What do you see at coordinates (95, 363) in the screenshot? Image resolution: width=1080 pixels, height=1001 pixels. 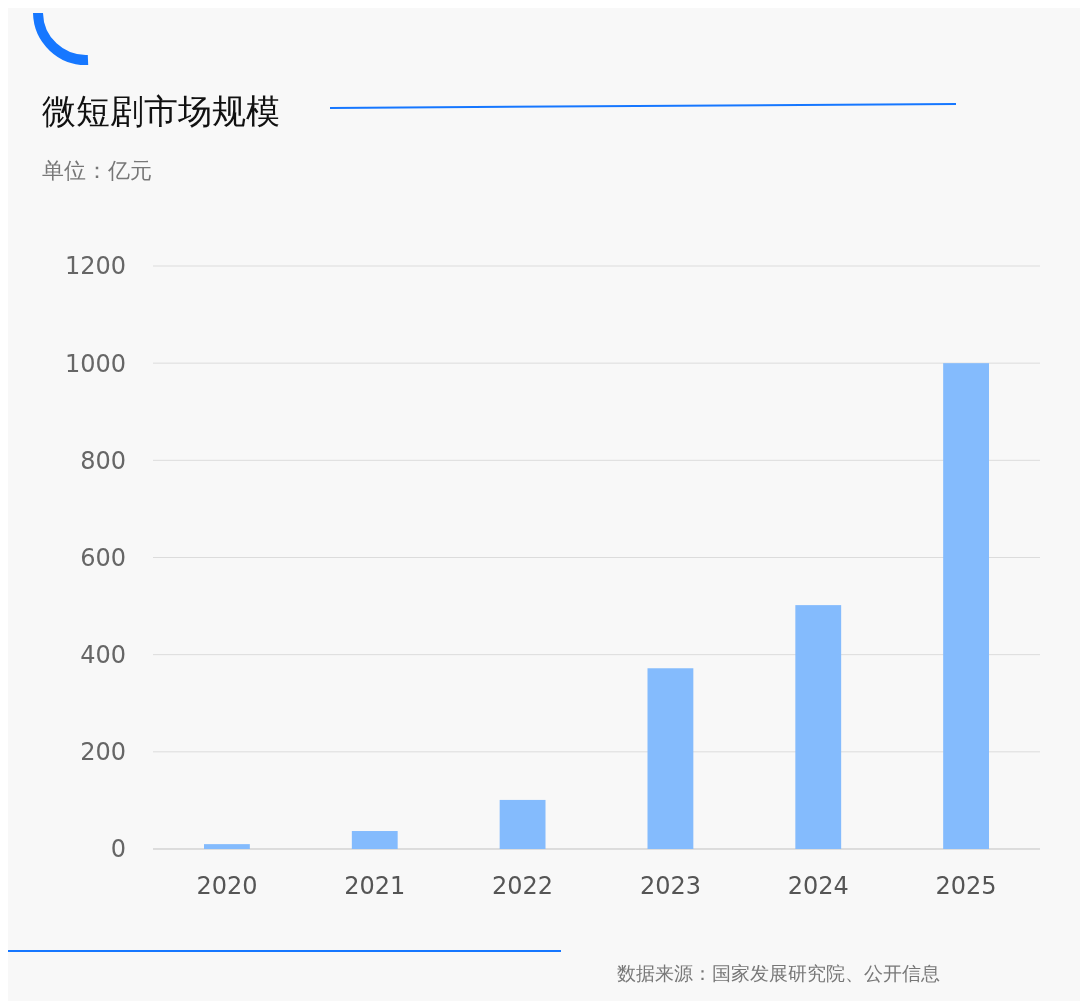 I see `y-tick-label: 1000` at bounding box center [95, 363].